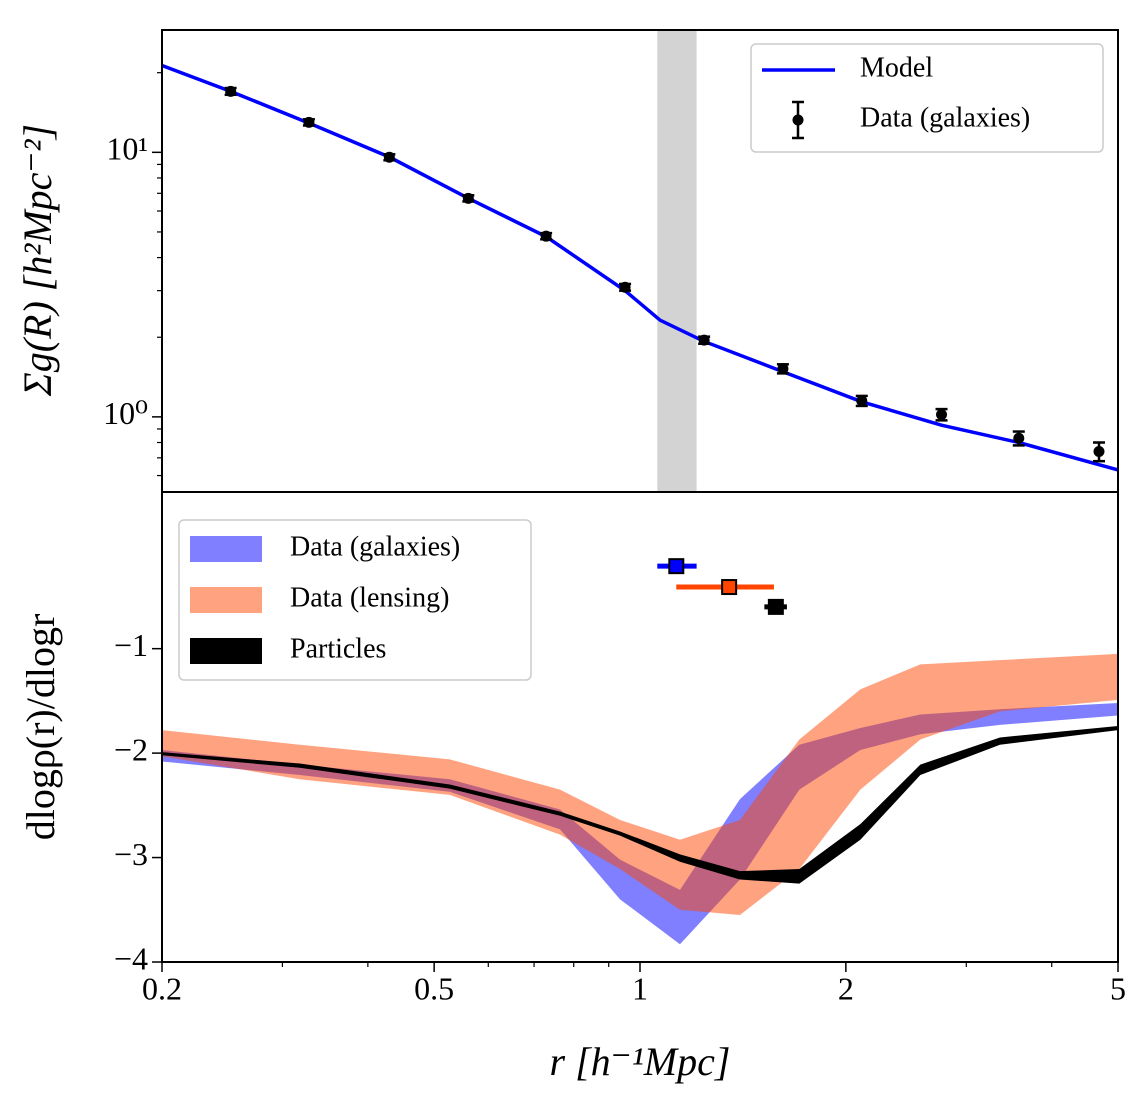  What do you see at coordinates (896, 67) in the screenshot?
I see `legend-label: Model` at bounding box center [896, 67].